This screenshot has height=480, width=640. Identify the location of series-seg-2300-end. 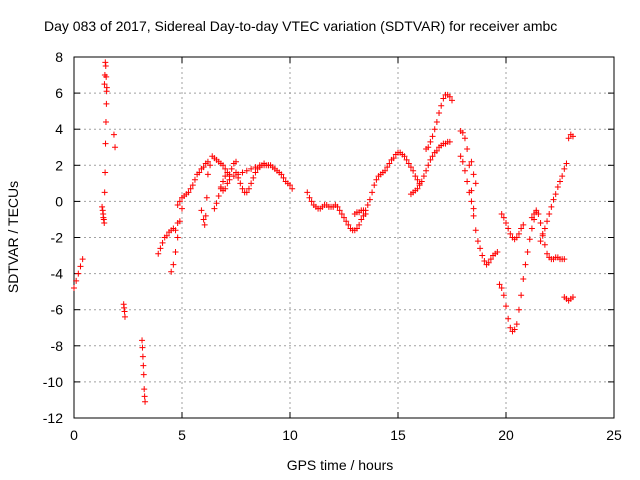
(570, 136).